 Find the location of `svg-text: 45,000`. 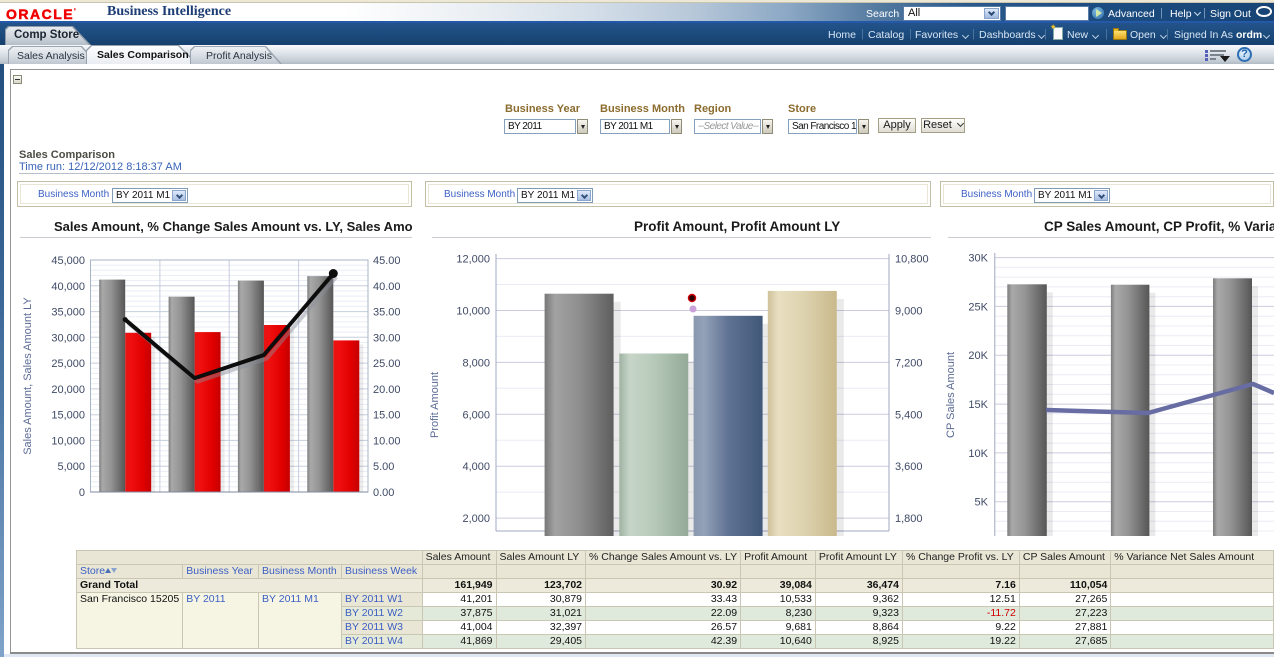

svg-text: 45,000 is located at coordinates (68, 261).